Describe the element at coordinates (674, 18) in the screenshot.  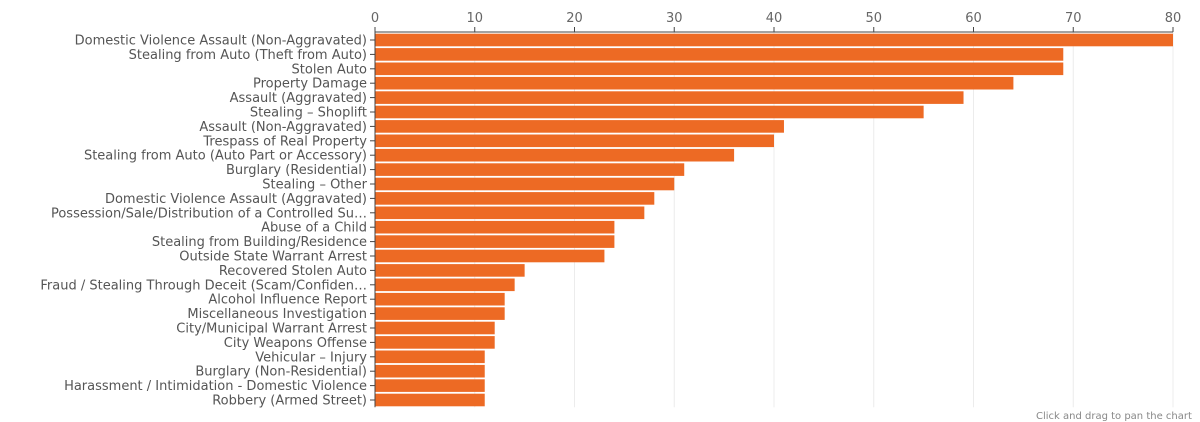
I see `x-tick-label-30: 30` at that location.